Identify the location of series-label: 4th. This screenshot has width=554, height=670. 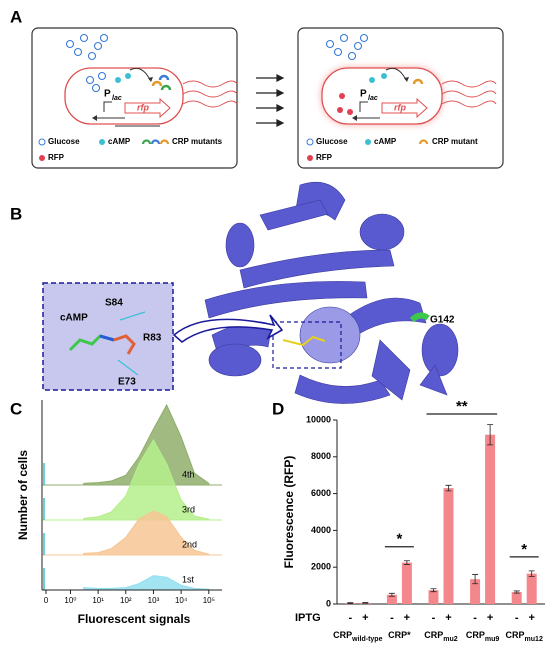
(188, 474).